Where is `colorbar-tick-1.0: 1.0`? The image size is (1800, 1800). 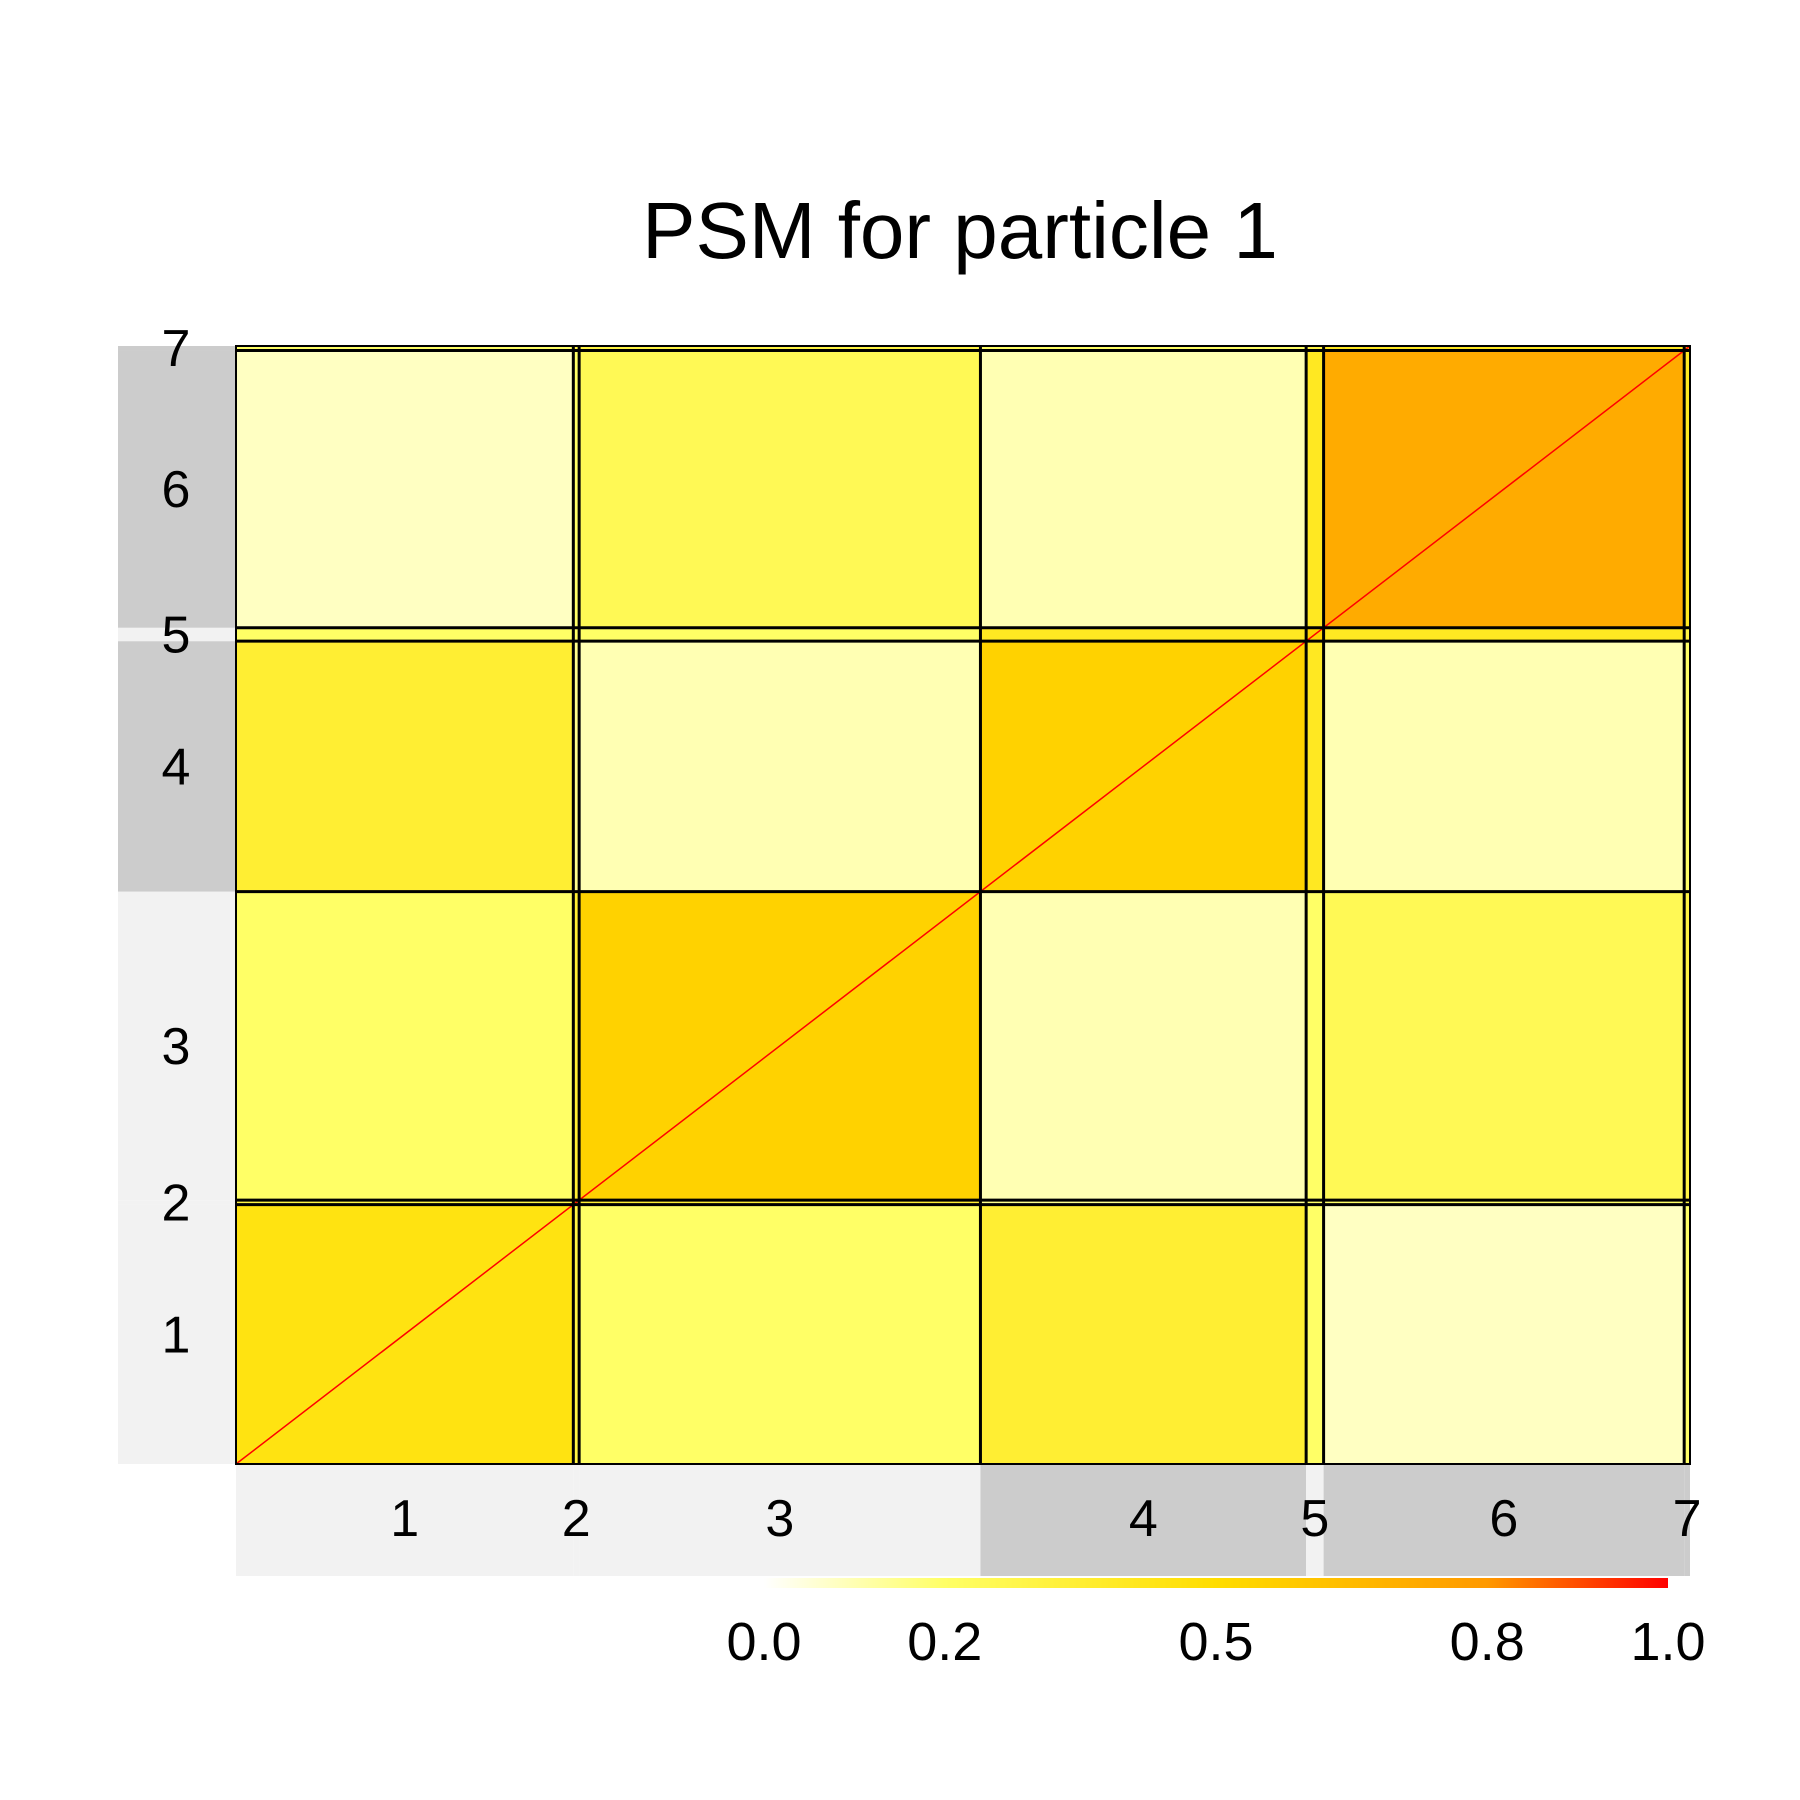
colorbar-tick-1.0: 1.0 is located at coordinates (1667, 1642).